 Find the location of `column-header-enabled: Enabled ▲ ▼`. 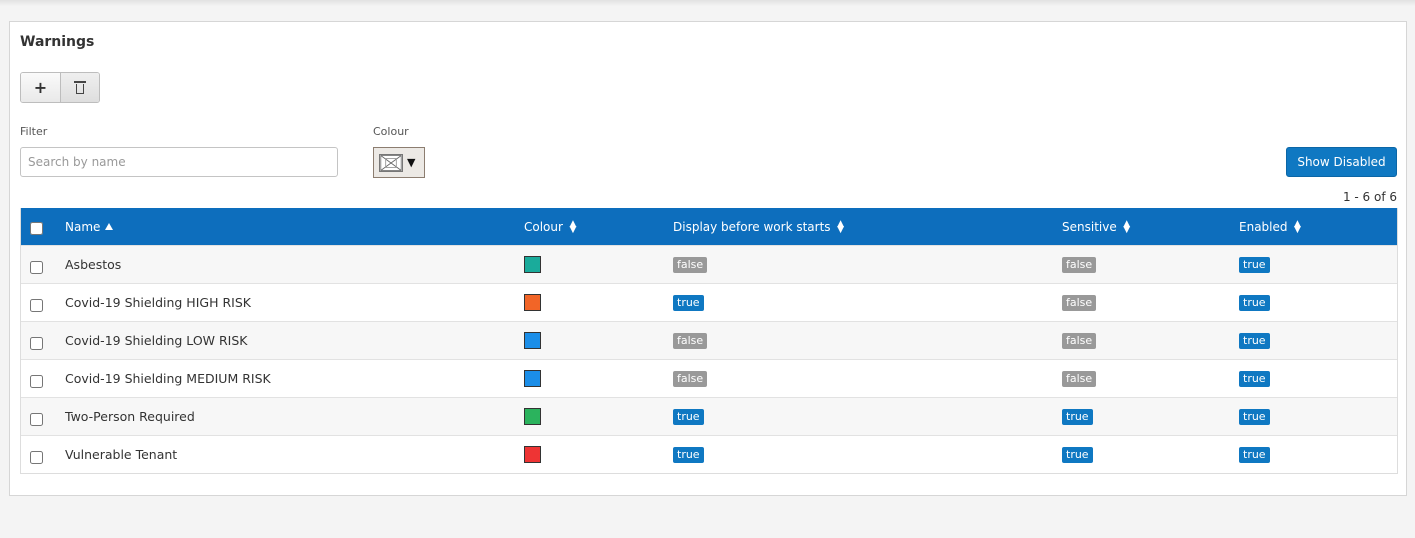

column-header-enabled: Enabled ▲ ▼ is located at coordinates (1270, 226).